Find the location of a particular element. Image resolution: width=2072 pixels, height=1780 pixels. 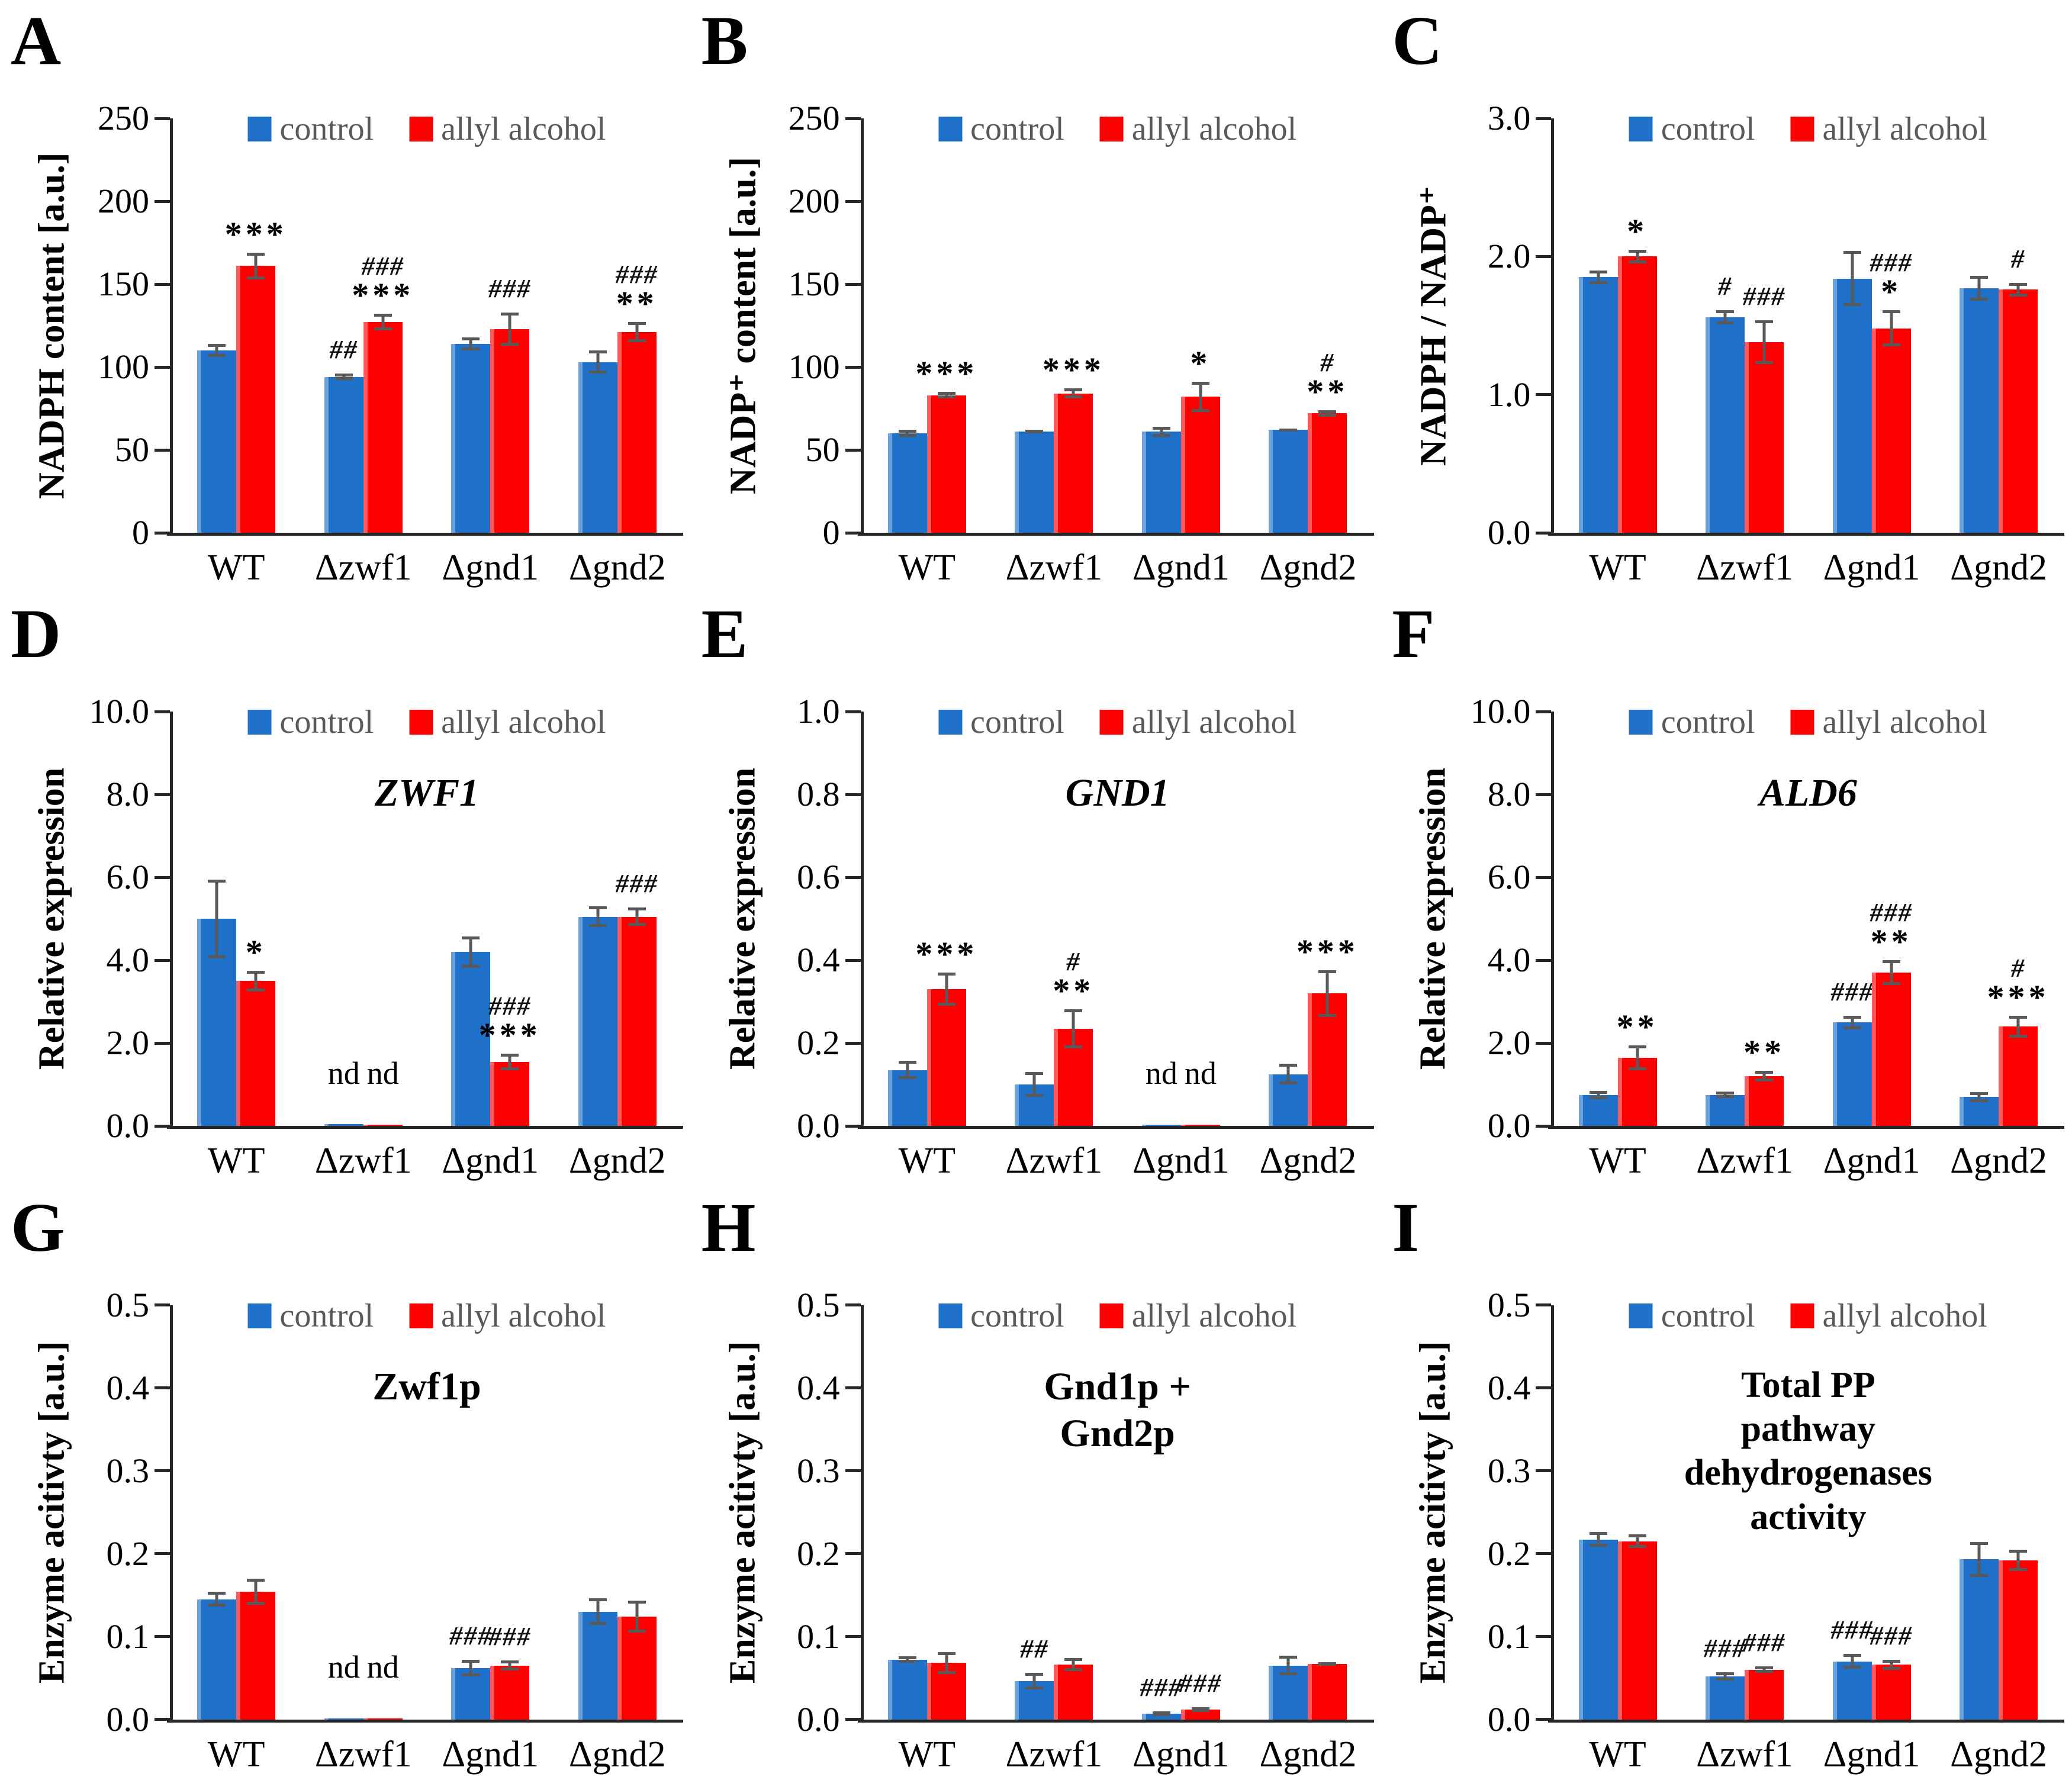

y-axis-title: NADPH content [a.u.] is located at coordinates (51, 325).